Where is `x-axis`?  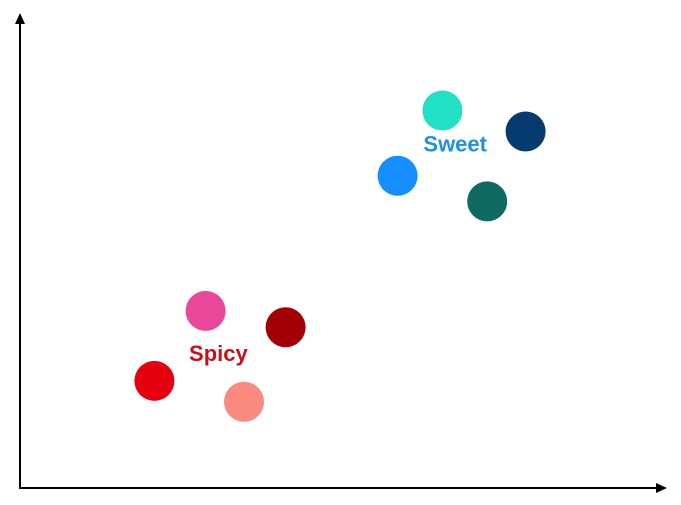 x-axis is located at coordinates (343, 488).